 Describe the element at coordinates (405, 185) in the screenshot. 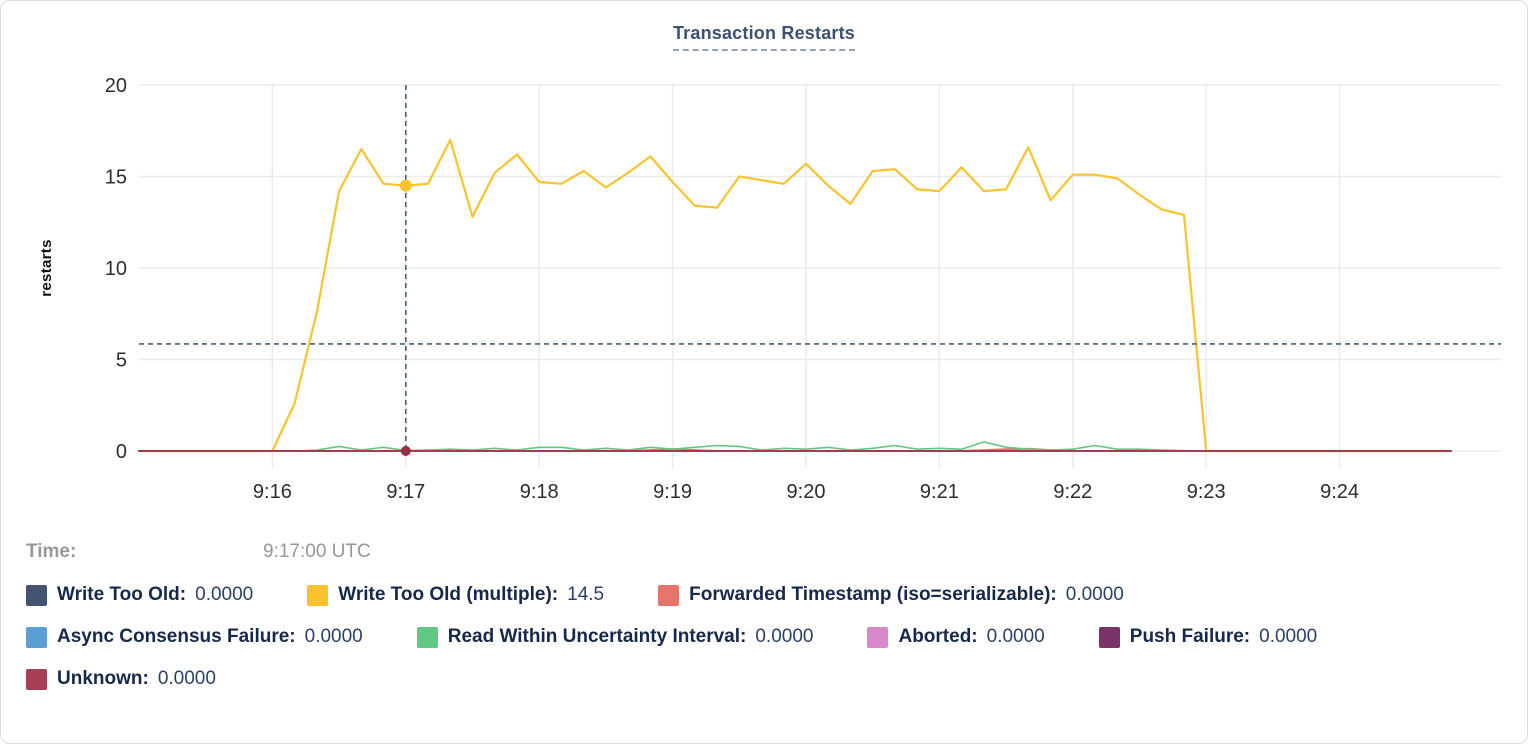

I see `hover-dot-write-too-old-multiple` at that location.